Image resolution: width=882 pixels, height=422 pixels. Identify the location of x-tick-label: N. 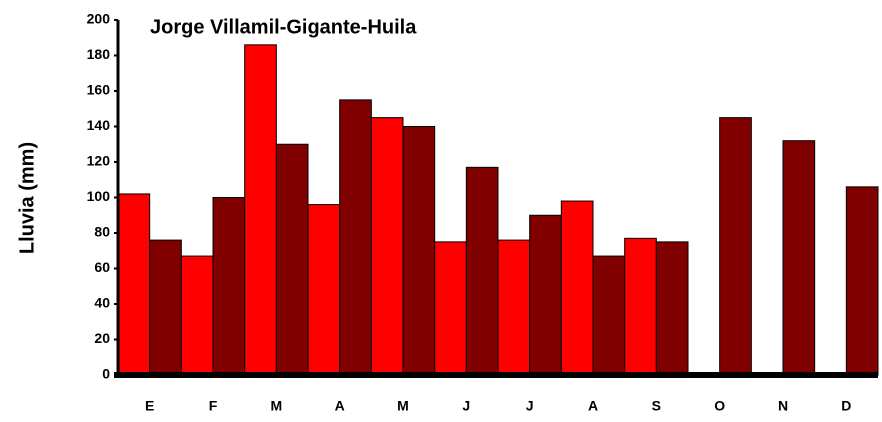
(783, 406).